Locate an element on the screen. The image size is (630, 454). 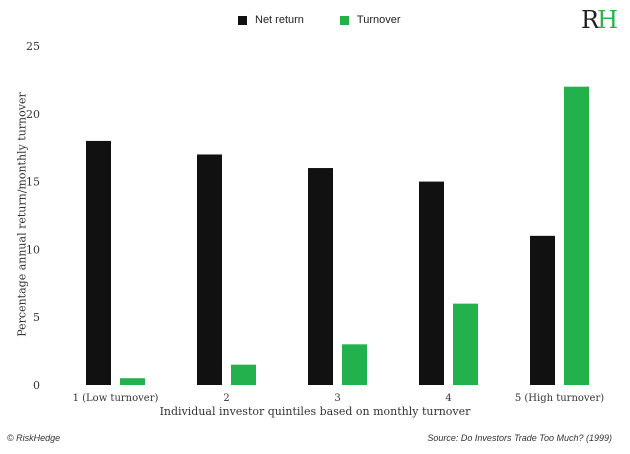
x-tick-label: 5 (High turnover) is located at coordinates (559, 398).